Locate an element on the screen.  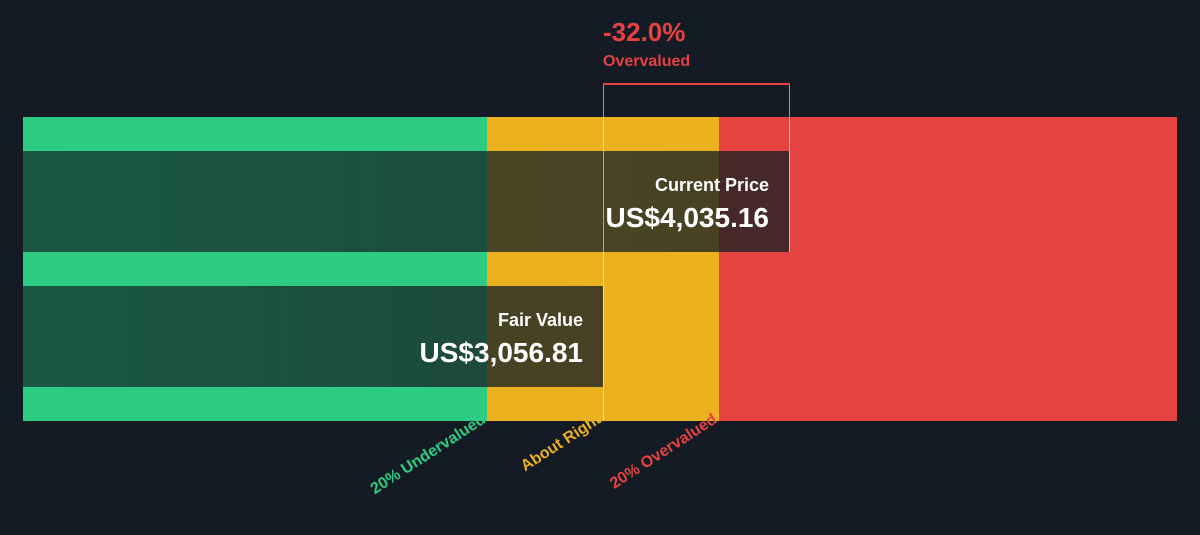
difference-label: Overvalued is located at coordinates (647, 61).